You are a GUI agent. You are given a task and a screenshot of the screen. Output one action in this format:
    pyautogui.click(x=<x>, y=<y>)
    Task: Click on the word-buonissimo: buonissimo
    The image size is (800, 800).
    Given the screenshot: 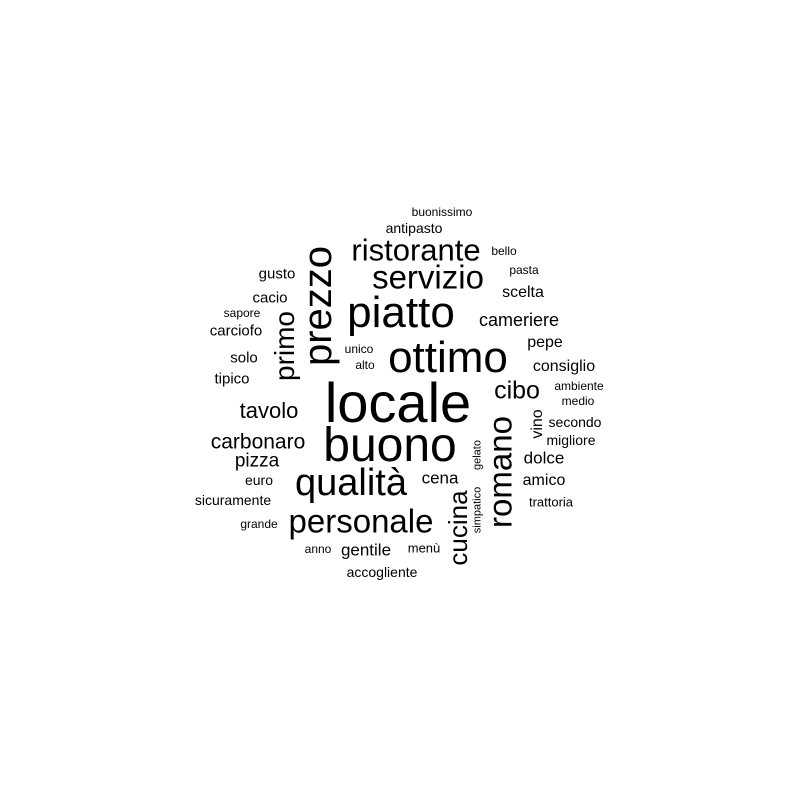 What is the action you would take?
    pyautogui.click(x=442, y=212)
    